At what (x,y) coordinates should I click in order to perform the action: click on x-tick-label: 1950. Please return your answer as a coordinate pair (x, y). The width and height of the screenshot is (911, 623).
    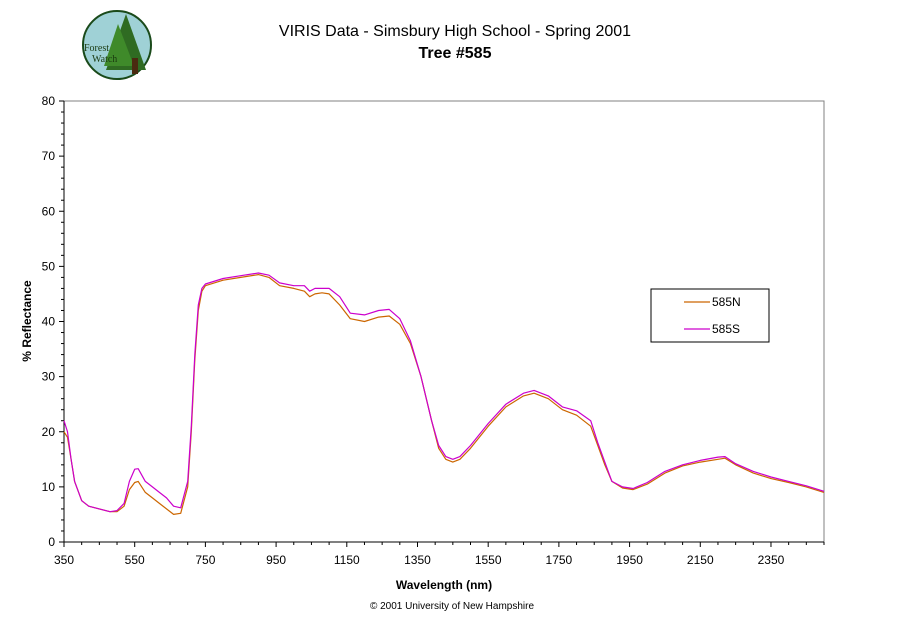
    Looking at the image, I should click on (629, 560).